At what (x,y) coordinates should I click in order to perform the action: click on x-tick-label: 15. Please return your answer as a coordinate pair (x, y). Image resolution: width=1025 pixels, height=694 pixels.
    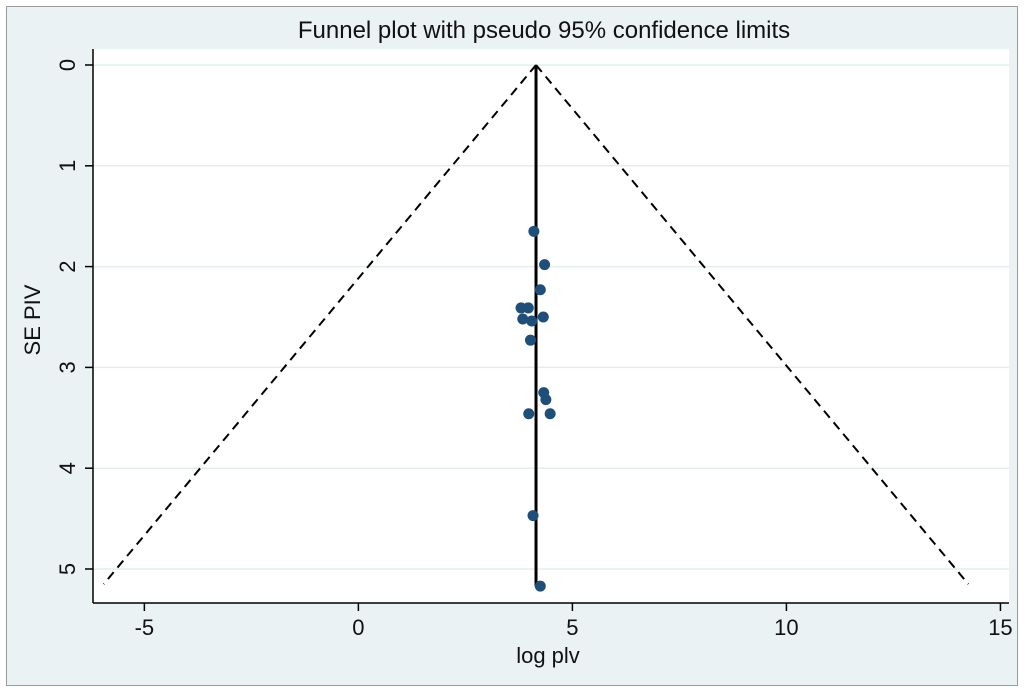
    Looking at the image, I should click on (1000, 627).